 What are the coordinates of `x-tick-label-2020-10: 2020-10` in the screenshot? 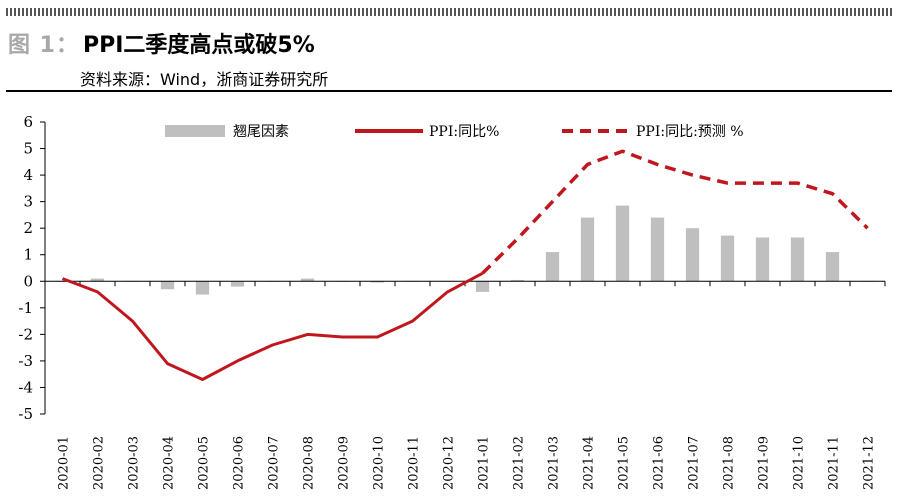 It's located at (379, 463).